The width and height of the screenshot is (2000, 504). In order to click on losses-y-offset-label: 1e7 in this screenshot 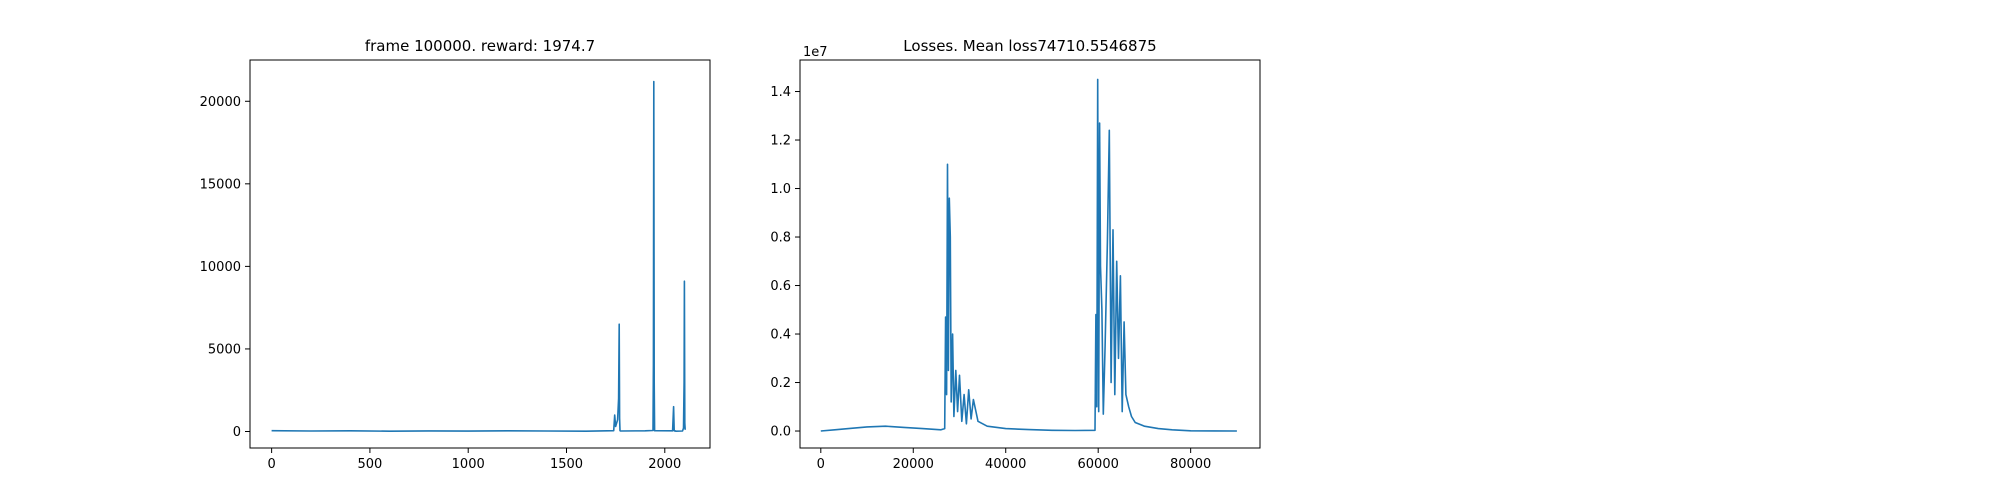, I will do `click(815, 52)`.